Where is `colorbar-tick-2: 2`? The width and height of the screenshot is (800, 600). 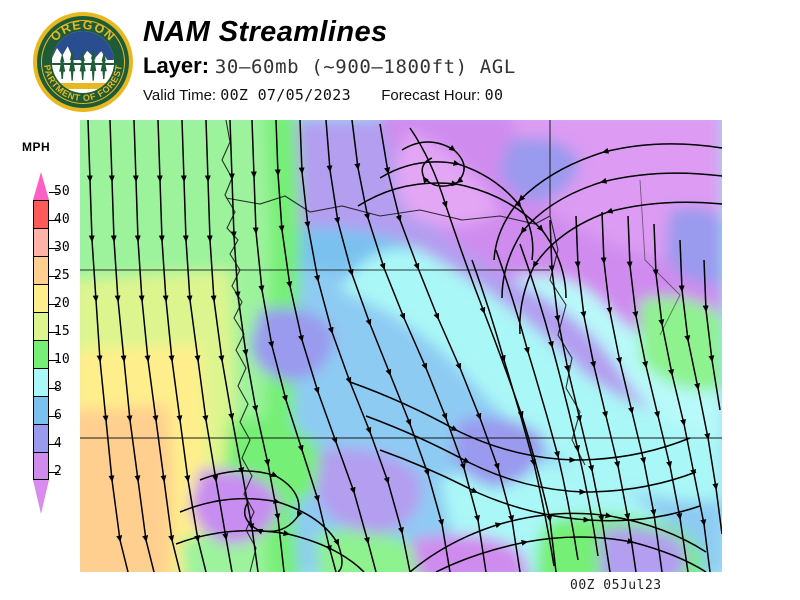 colorbar-tick-2: 2 is located at coordinates (62, 472).